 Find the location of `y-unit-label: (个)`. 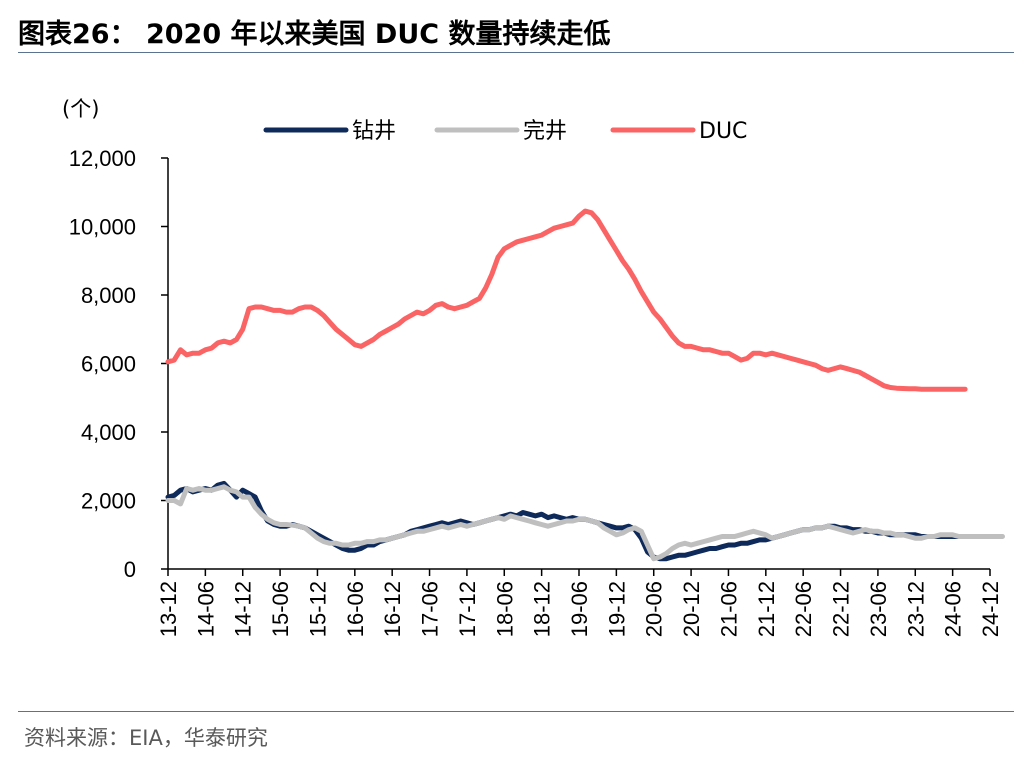

y-unit-label: (个) is located at coordinates (80, 109).